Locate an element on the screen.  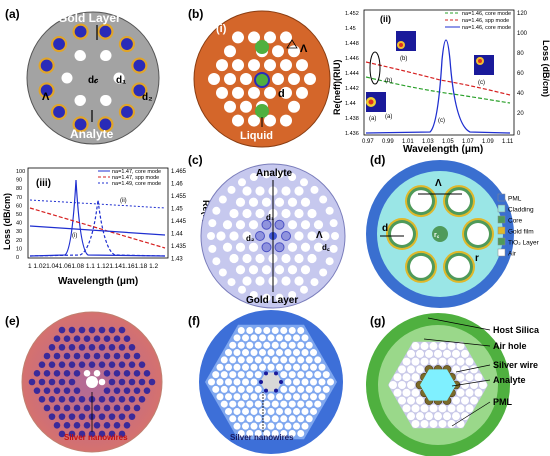
b-xtick: 1.11 is located at coordinates (508, 142).